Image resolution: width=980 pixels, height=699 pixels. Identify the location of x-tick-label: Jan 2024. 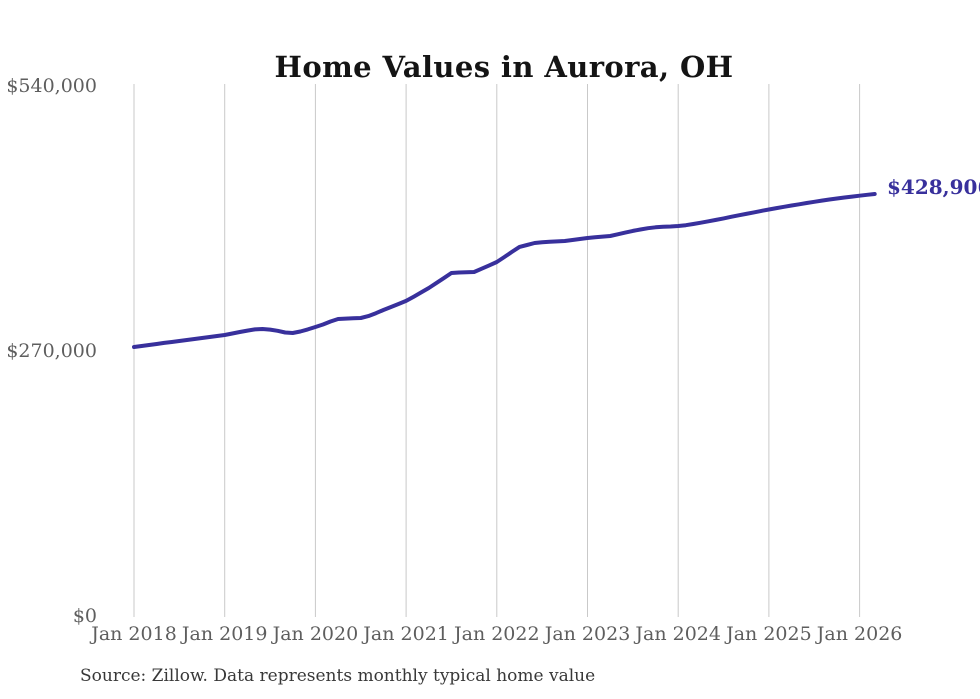
(677, 634).